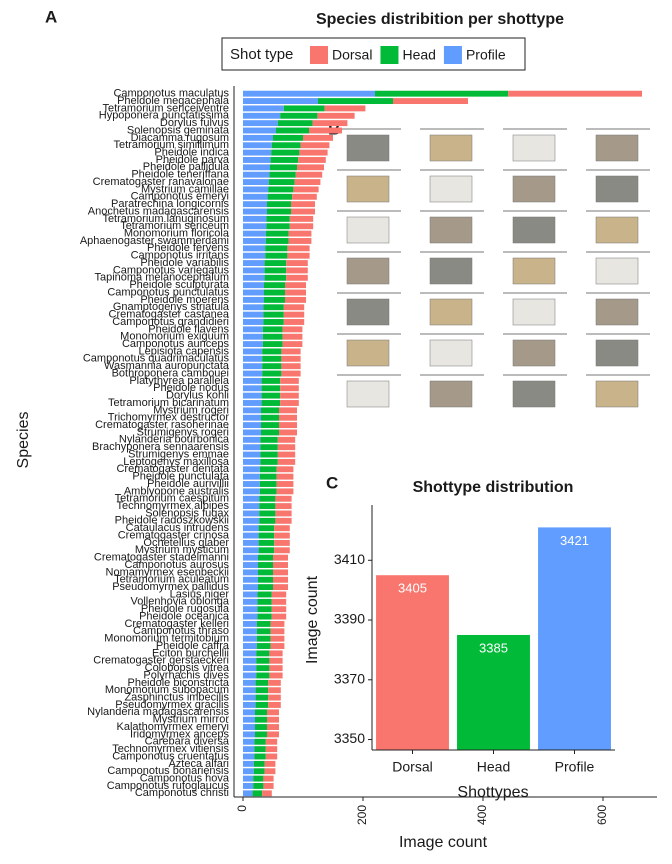 This screenshot has width=672, height=864. Describe the element at coordinates (362, 815) in the screenshot. I see `x-tick-label: 200` at that location.